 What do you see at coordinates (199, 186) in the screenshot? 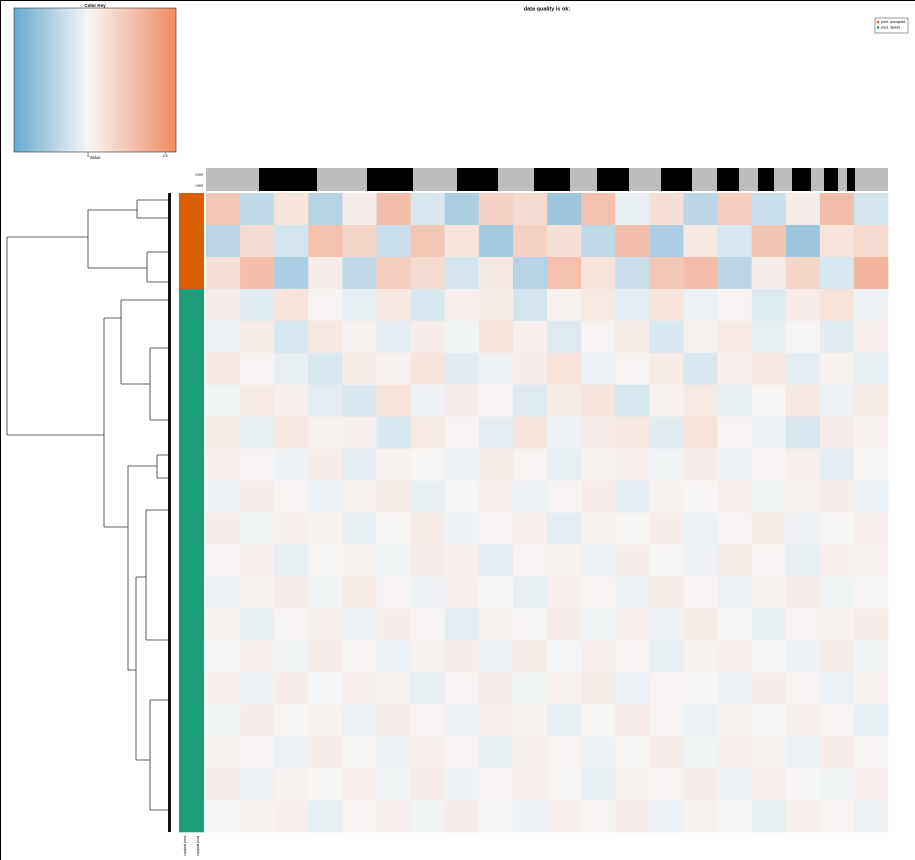
I see `row-label: CHR` at bounding box center [199, 186].